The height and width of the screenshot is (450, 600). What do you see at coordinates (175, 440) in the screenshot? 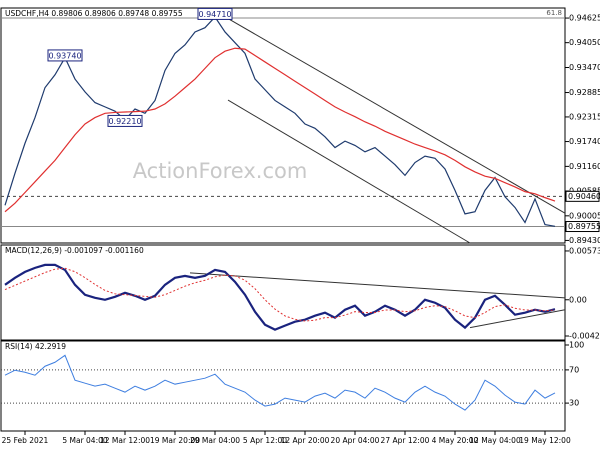
I see `x-tick-label: 19 Mar 20:00` at bounding box center [175, 440].